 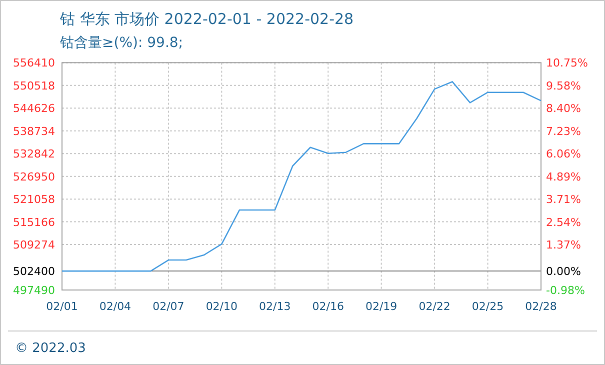 What do you see at coordinates (34, 177) in the screenshot?
I see `y-tick-label: 526950` at bounding box center [34, 177].